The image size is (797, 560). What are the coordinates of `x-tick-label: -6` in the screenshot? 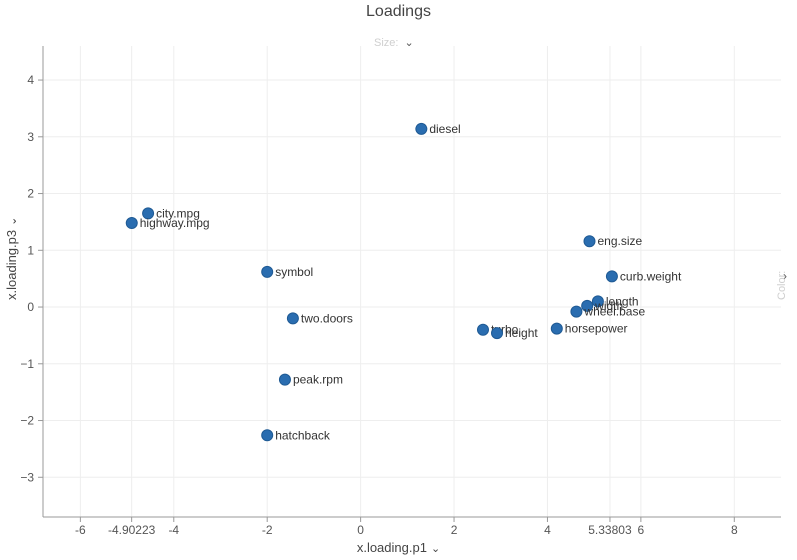 It's located at (80, 530).